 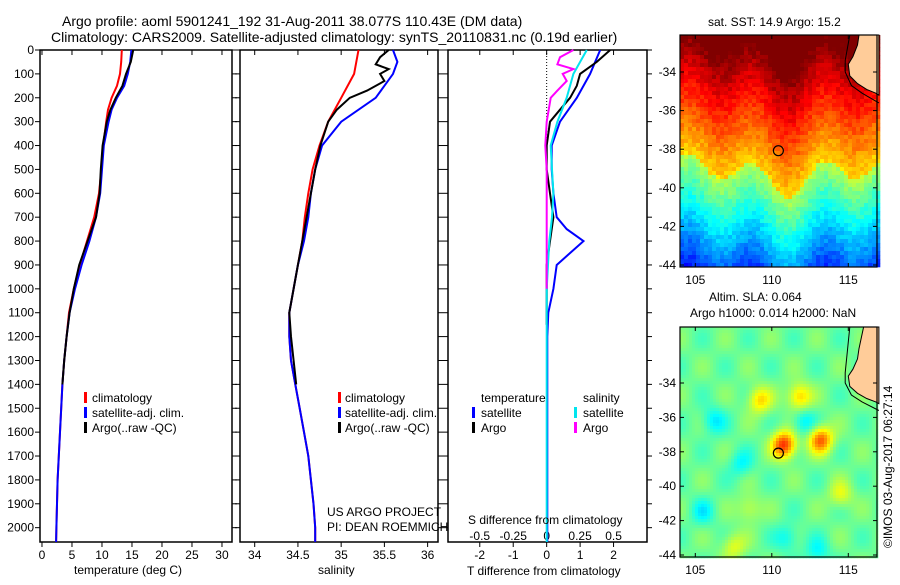 I want to click on x-tick-label: 1, so click(x=580, y=555).